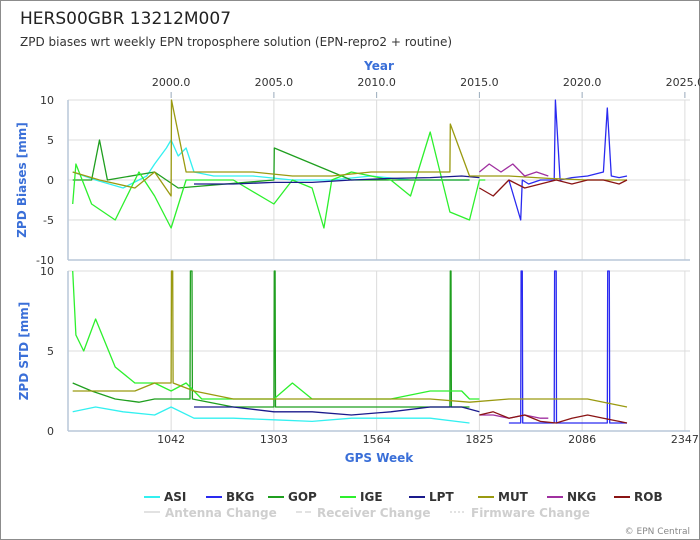 This screenshot has width=700, height=540. Describe the element at coordinates (582, 82) in the screenshot. I see `year-tick-label: 2020.0` at that location.